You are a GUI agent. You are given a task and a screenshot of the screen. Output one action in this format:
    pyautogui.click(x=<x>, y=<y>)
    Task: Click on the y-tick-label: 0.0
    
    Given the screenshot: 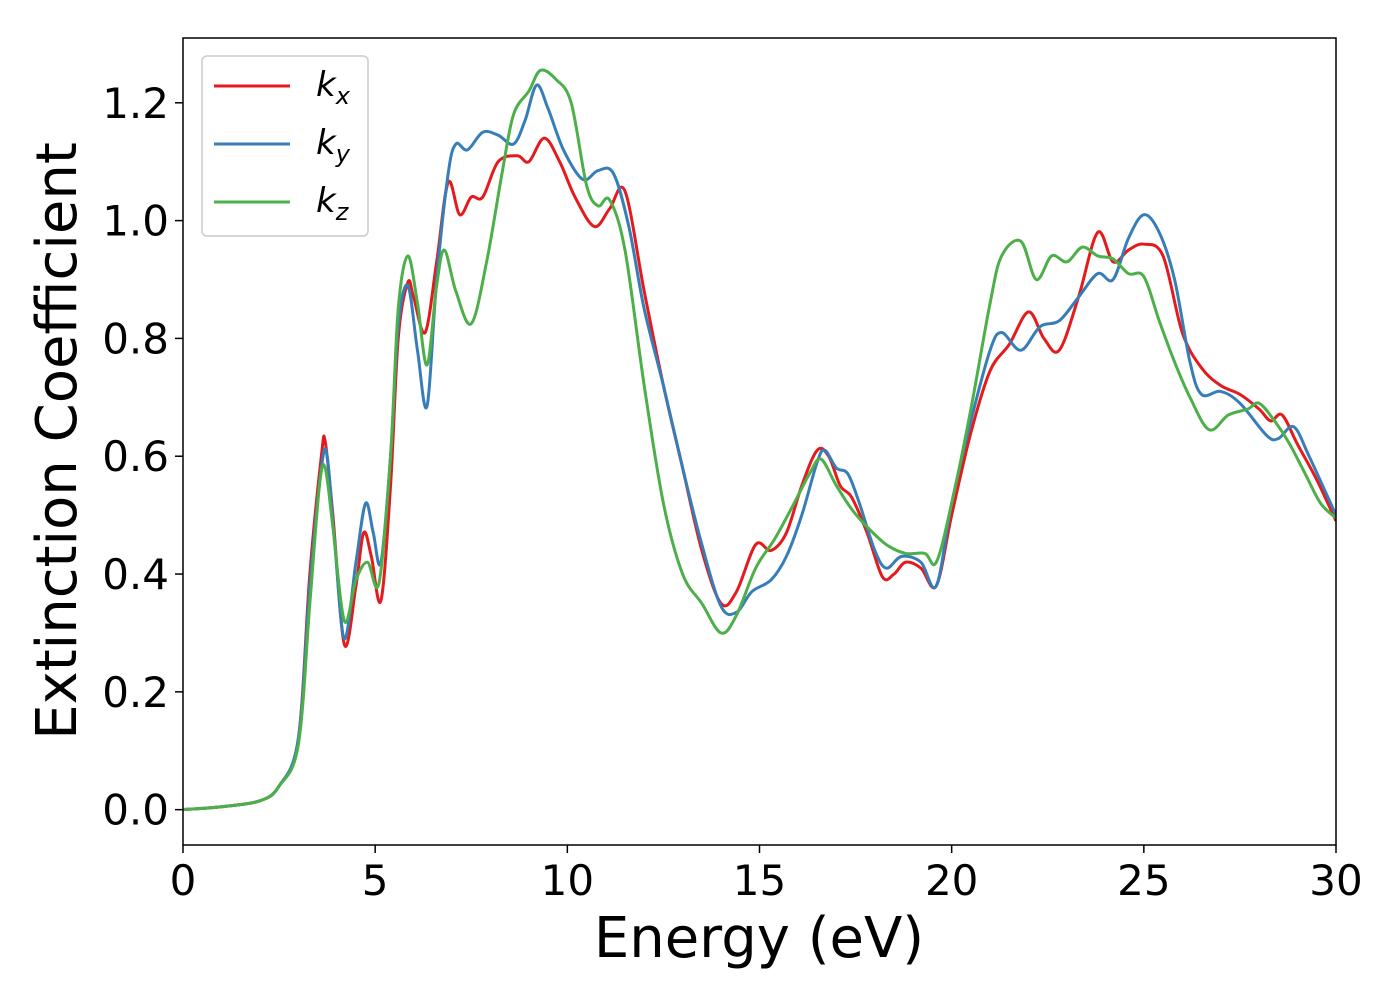 What is the action you would take?
    pyautogui.click(x=135, y=810)
    